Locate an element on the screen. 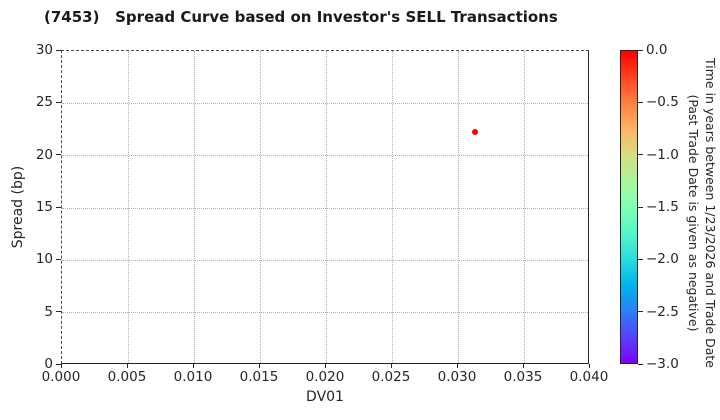  colorbar-tick-label: −1.5 is located at coordinates (662, 207).